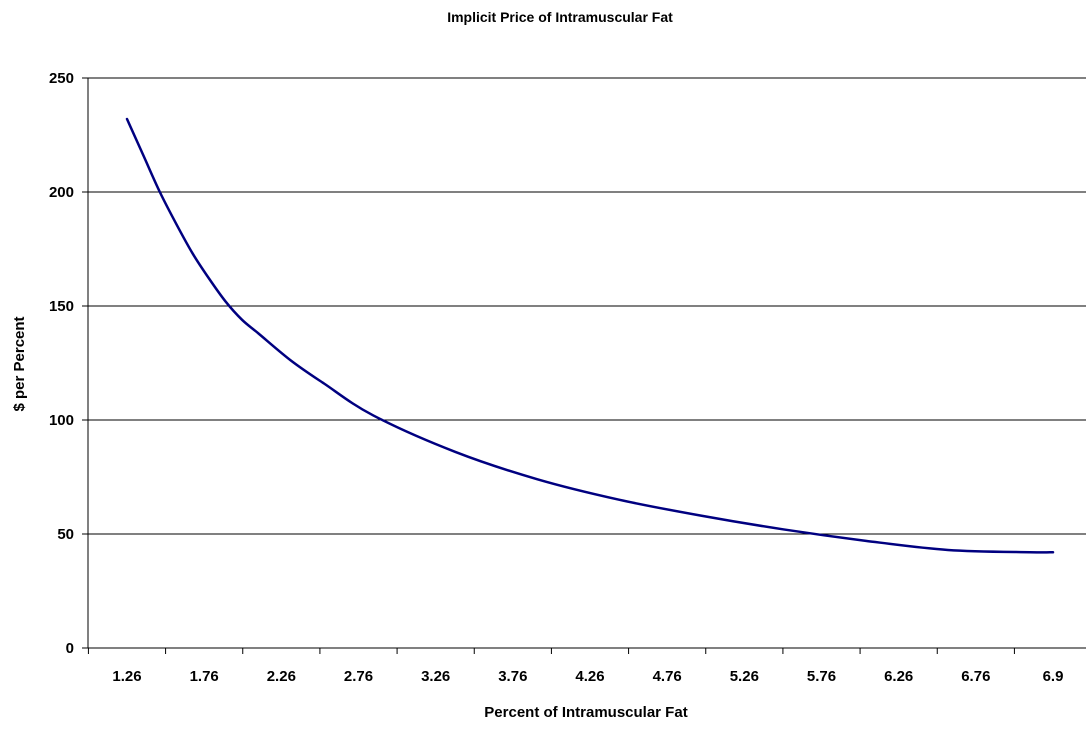  Describe the element at coordinates (898, 676) in the screenshot. I see `x-tick-label: 6.26` at that location.